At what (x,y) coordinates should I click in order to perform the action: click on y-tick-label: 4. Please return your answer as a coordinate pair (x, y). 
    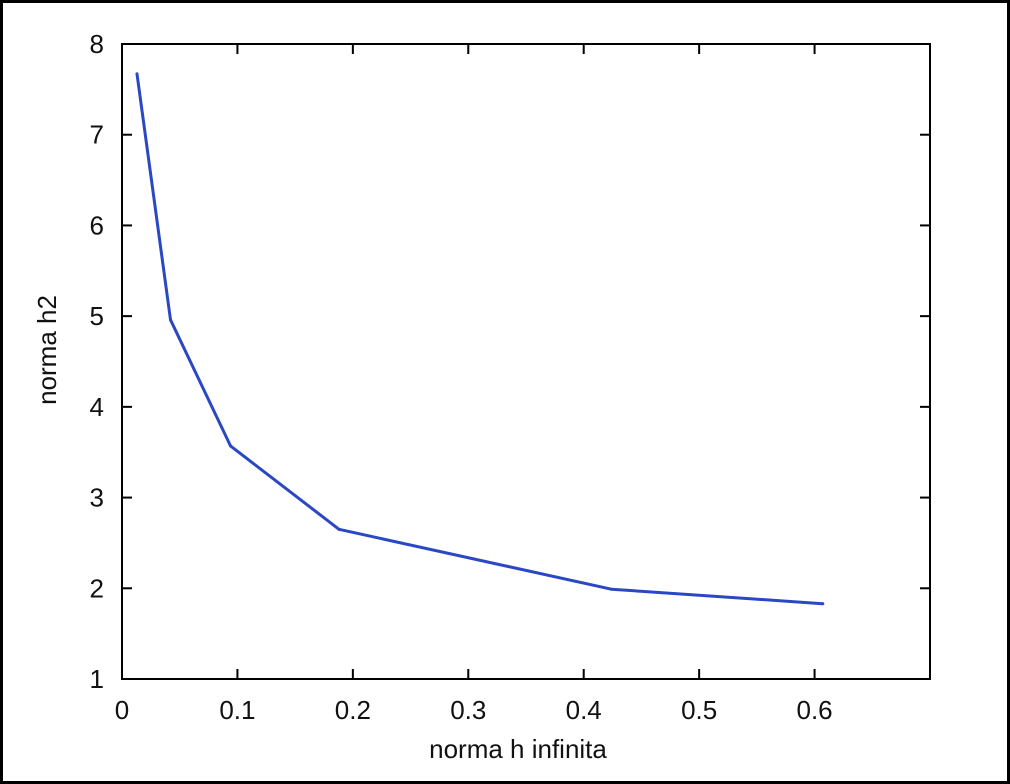
    Looking at the image, I should click on (97, 407).